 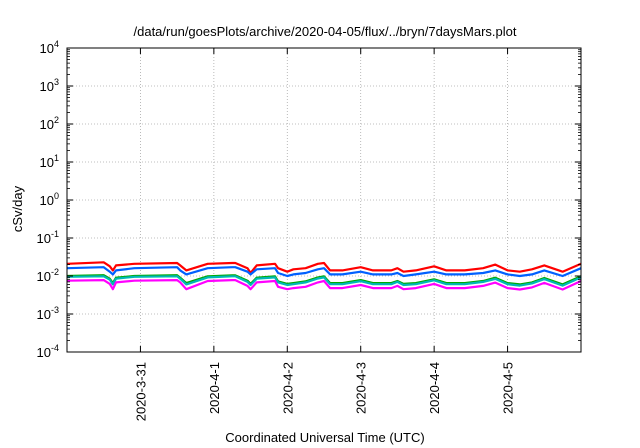 I want to click on y-tick-exponent: -2, so click(x=55, y=272).